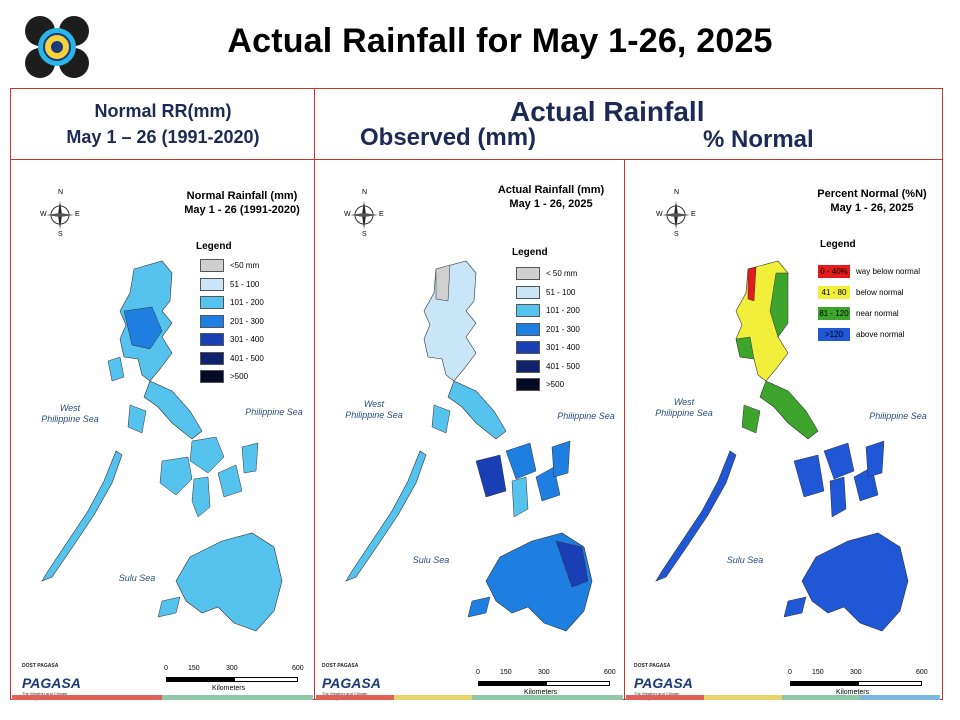 Image resolution: width=960 pixels, height=720 pixels. Describe the element at coordinates (51, 683) in the screenshot. I see `footer-name: PAGASA` at that location.